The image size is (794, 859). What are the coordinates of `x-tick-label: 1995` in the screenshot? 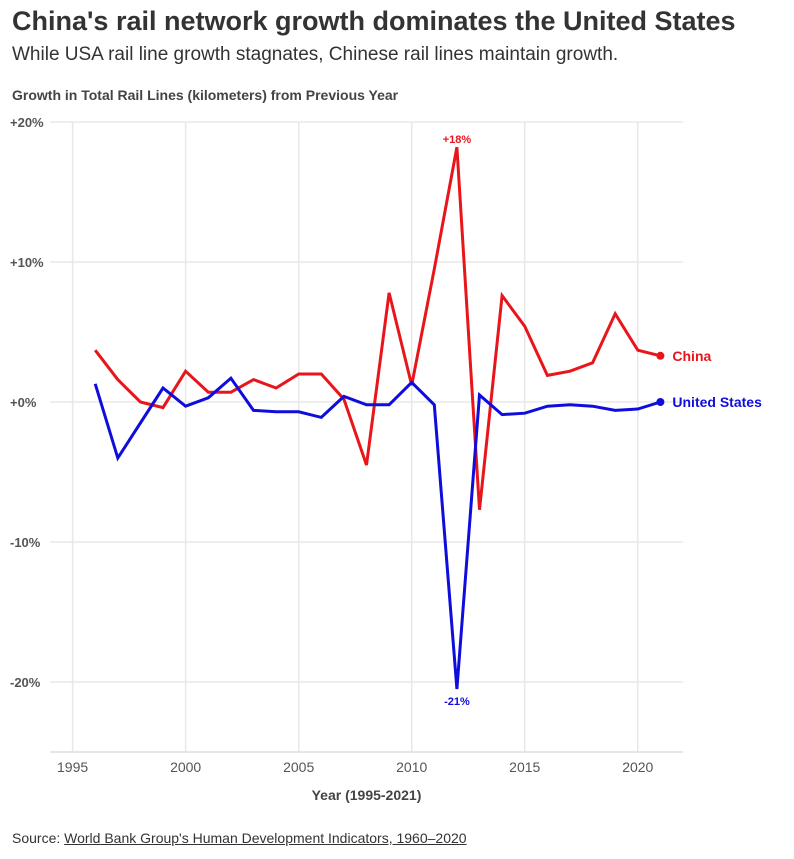 It's located at (72, 767).